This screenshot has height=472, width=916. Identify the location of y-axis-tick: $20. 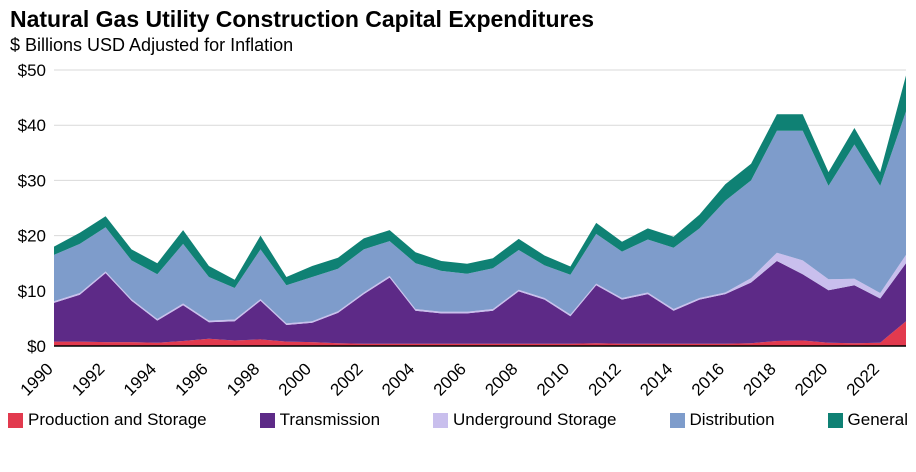
(32, 236).